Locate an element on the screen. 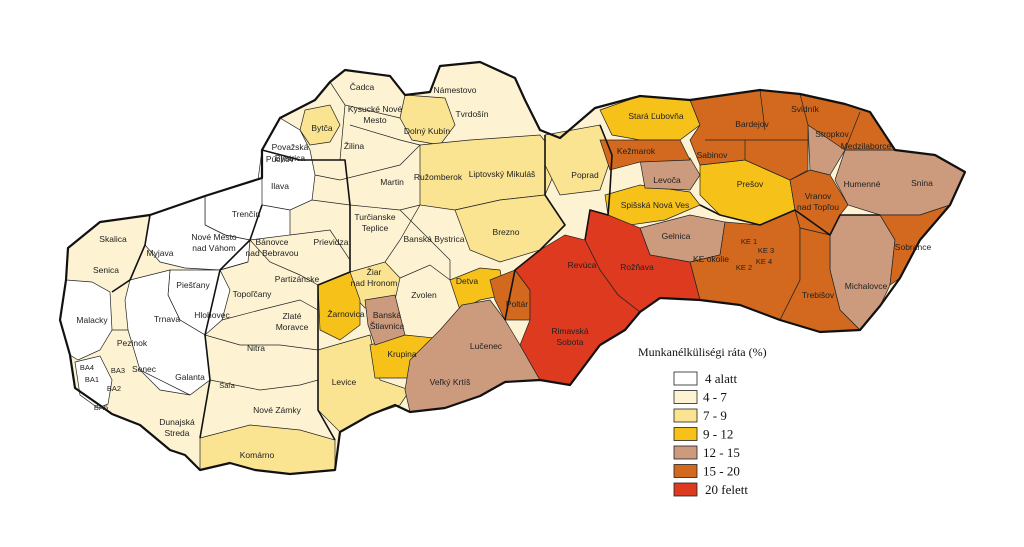 The width and height of the screenshot is (1024, 547). district-label-bytca: Bytča is located at coordinates (322, 128).